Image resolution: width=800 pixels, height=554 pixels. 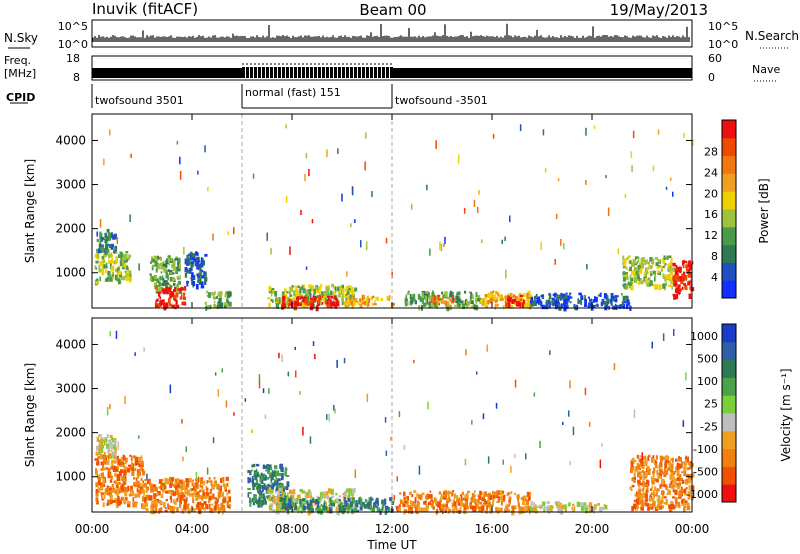 I want to click on freq-bar-tick, so click(x=267, y=72).